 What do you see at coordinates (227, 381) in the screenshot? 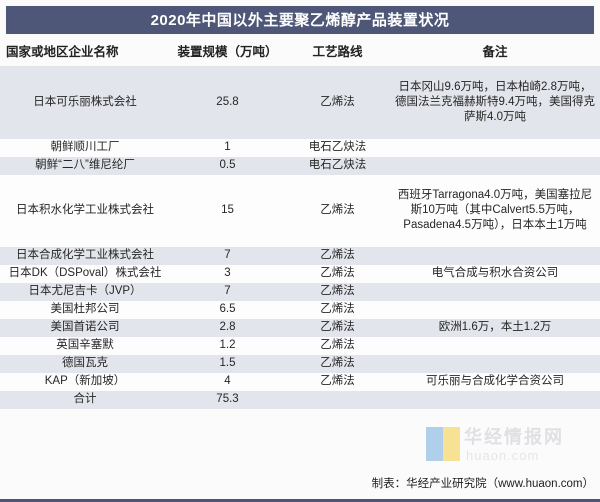
I see `cell-capacity: 4` at bounding box center [227, 381].